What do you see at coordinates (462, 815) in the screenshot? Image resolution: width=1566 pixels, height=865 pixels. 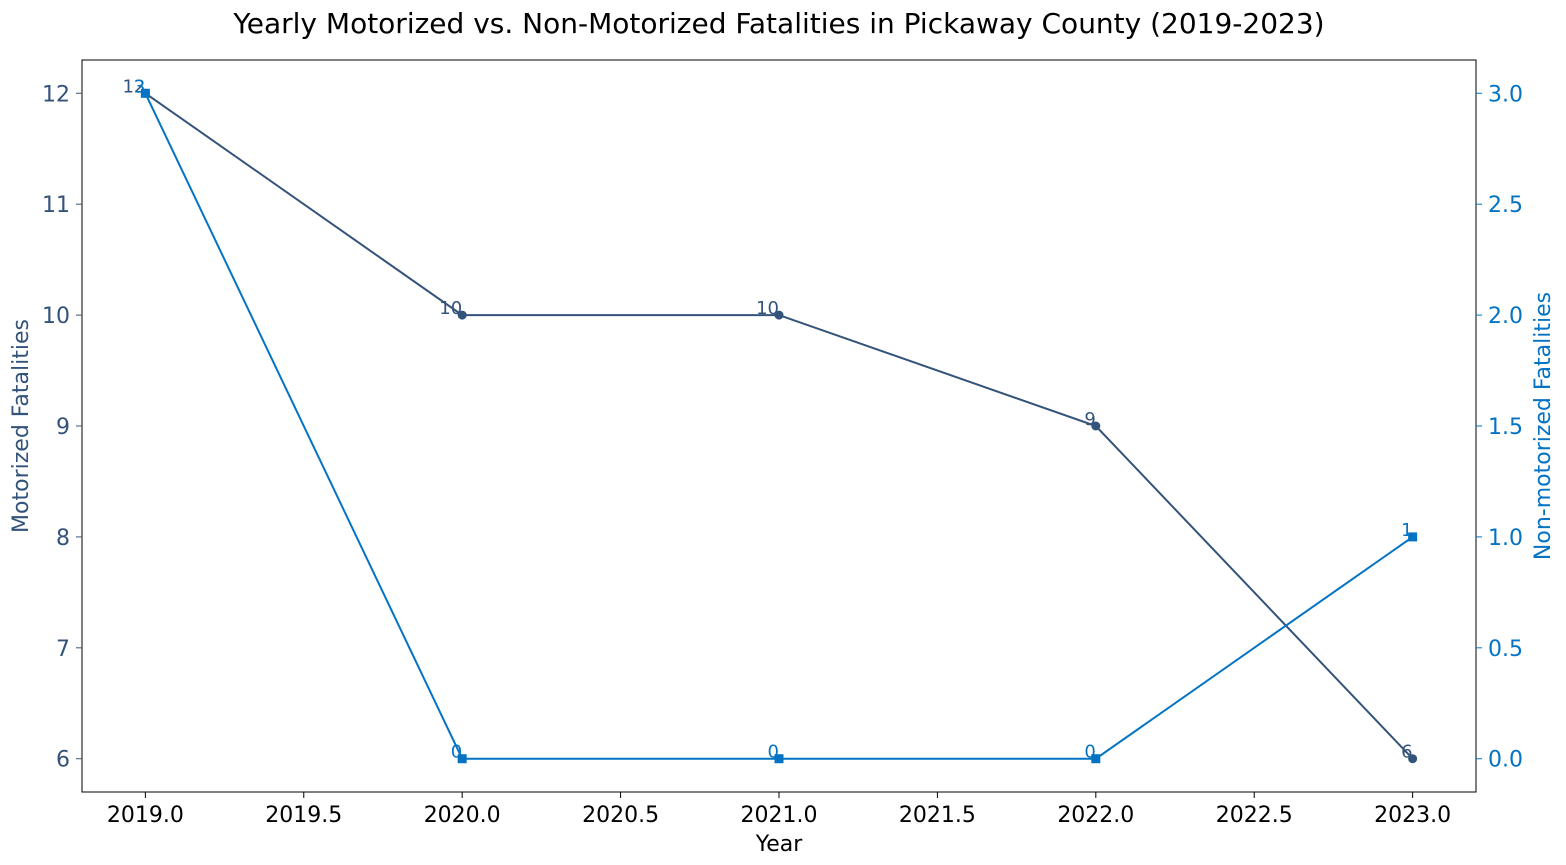 I see `x-tick-label: 2020.0` at bounding box center [462, 815].